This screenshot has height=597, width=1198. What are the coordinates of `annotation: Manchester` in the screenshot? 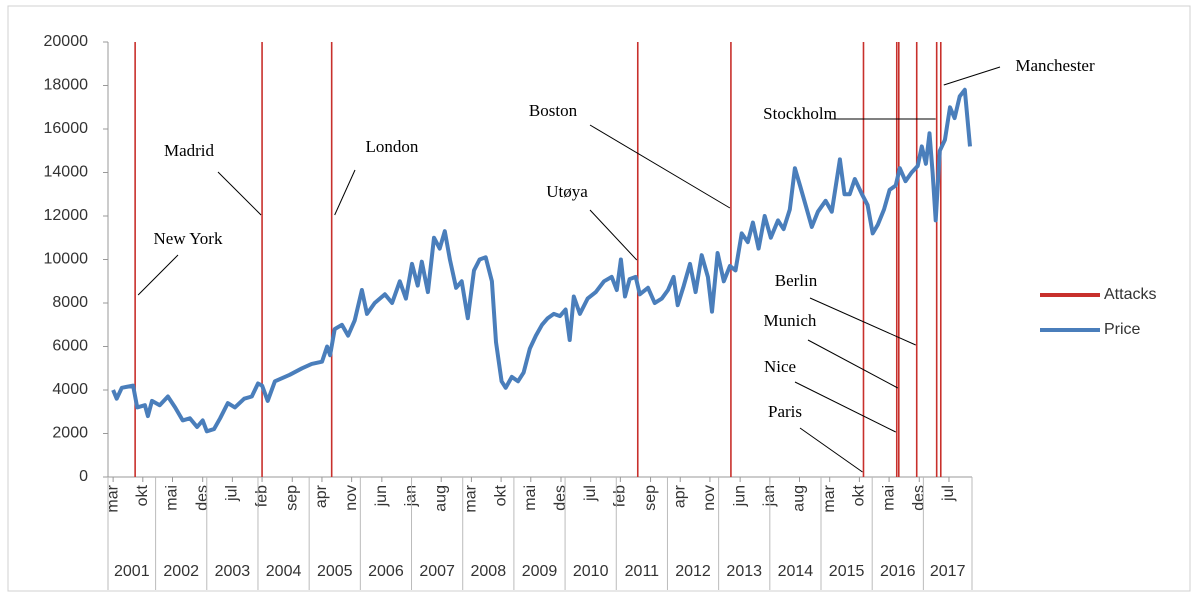 It's located at (1055, 65).